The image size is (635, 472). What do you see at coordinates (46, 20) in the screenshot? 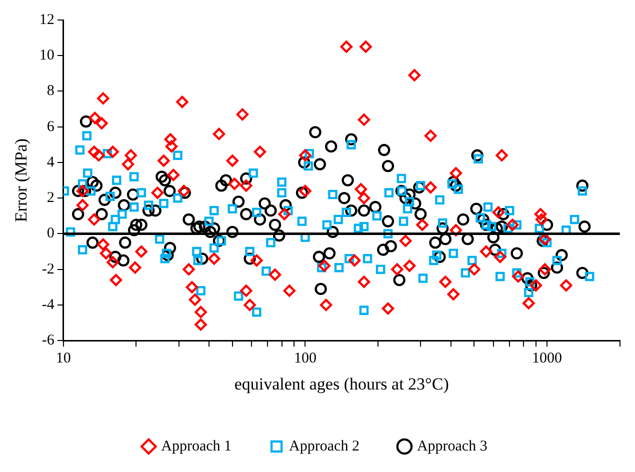
I see `y-tick-label: 12` at bounding box center [46, 20].